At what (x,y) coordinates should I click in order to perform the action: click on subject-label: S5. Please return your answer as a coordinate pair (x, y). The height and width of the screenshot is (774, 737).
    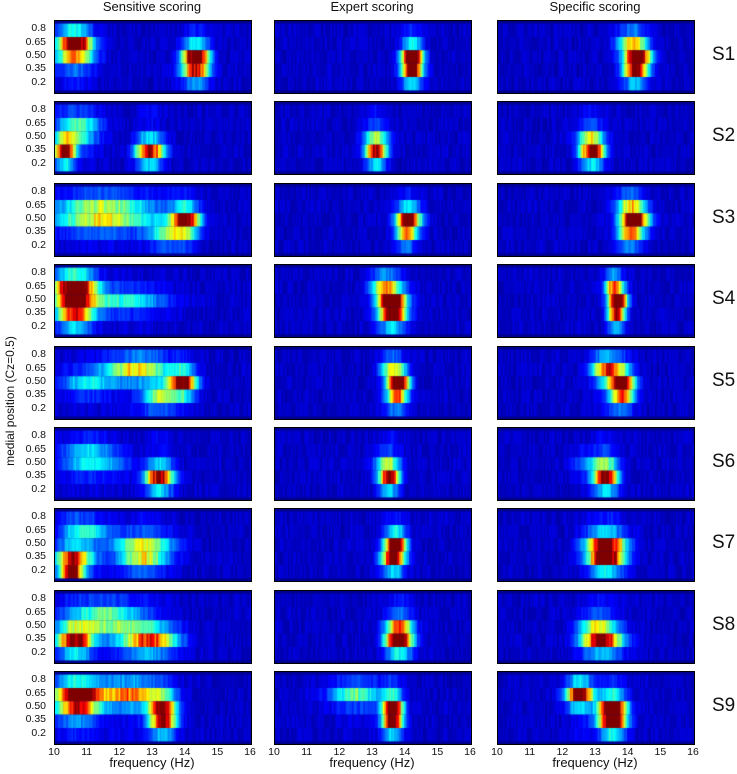
    Looking at the image, I should click on (724, 380).